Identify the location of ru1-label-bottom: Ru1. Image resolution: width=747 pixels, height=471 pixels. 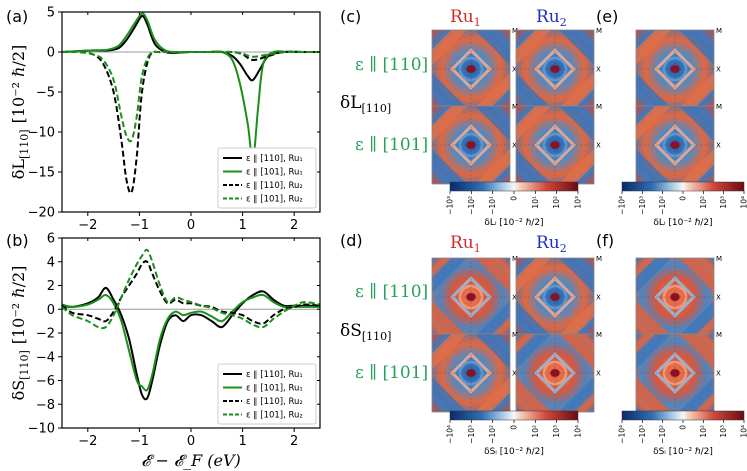
(465, 244).